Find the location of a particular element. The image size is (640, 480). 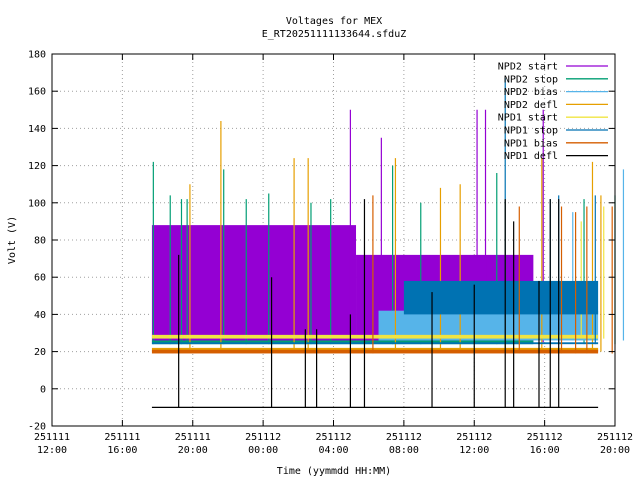

x-axis-label: Time (yymmdd HH:MM) is located at coordinates (334, 471).